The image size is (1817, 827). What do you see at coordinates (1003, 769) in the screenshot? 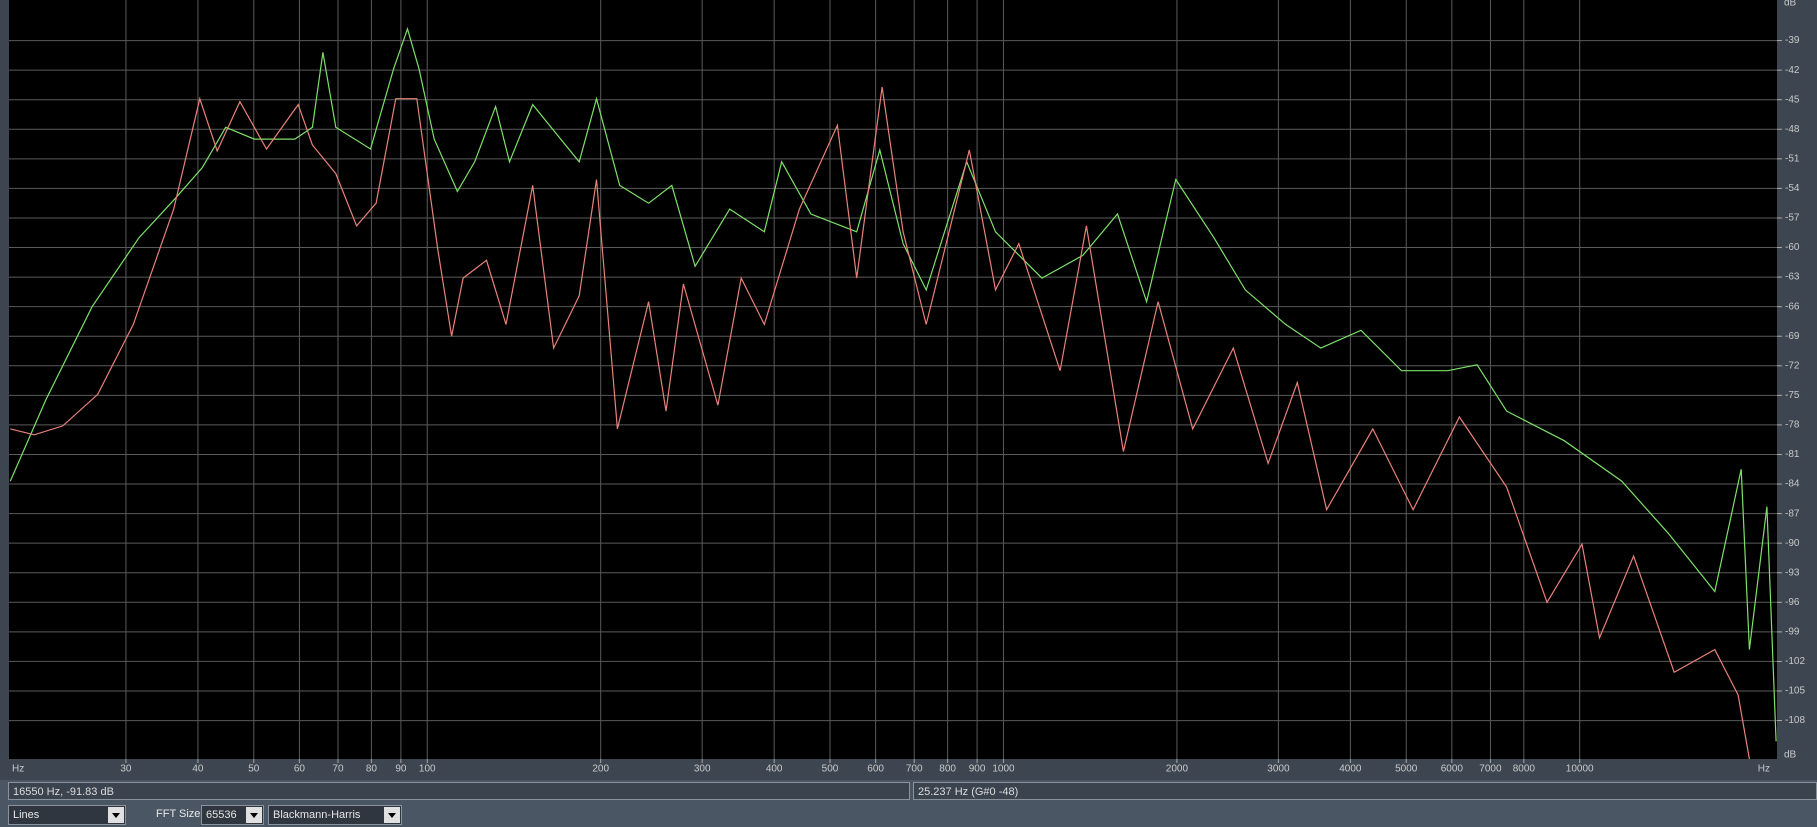
I see `x-tick-label: 1000` at bounding box center [1003, 769].